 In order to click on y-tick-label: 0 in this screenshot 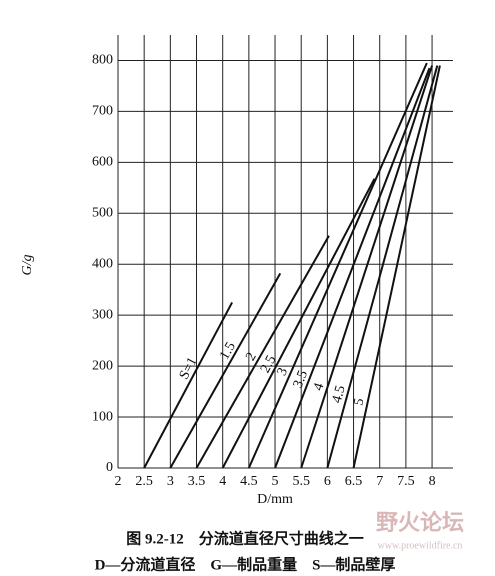, I will do `click(109, 467)`.